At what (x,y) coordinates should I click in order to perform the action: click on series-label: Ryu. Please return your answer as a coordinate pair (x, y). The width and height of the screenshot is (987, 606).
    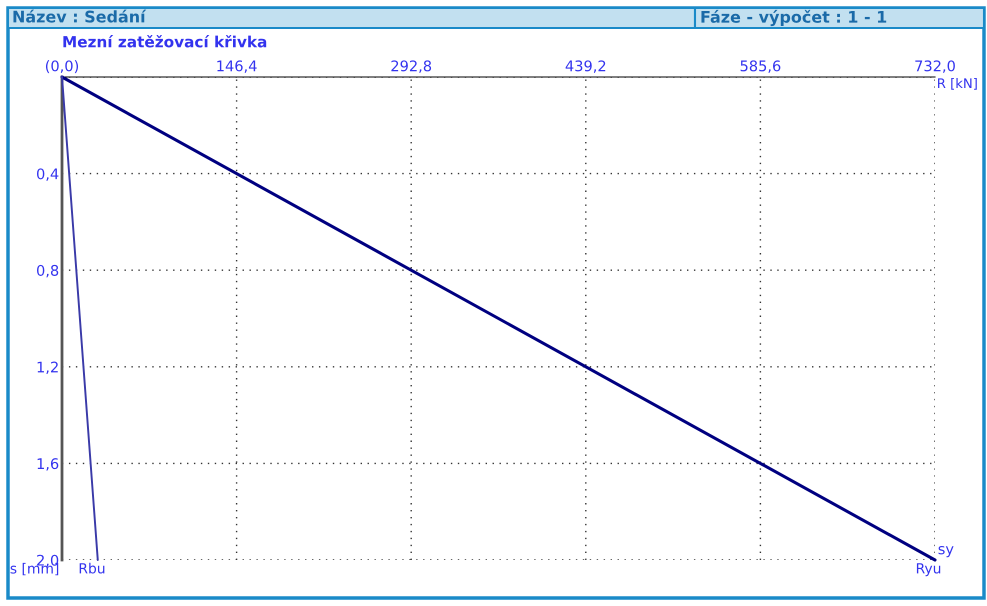
    Looking at the image, I should click on (928, 569).